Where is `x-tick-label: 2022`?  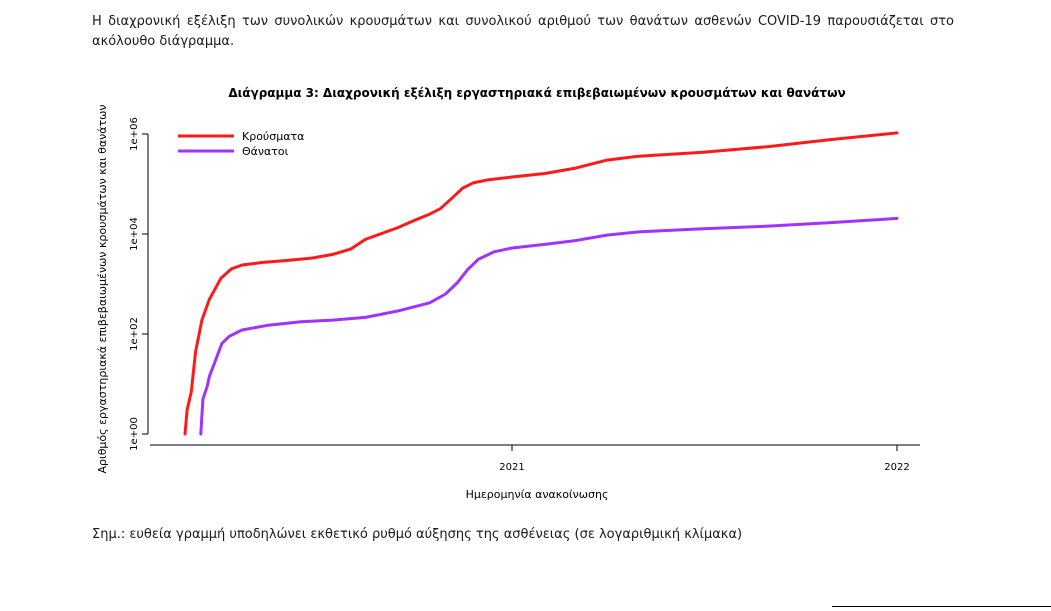
x-tick-label: 2022 is located at coordinates (896, 467).